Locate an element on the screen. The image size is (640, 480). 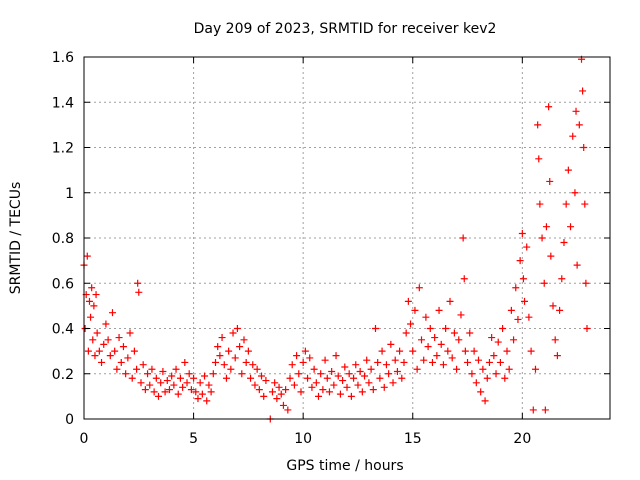
y-tick-label: 0 is located at coordinates (69, 420).